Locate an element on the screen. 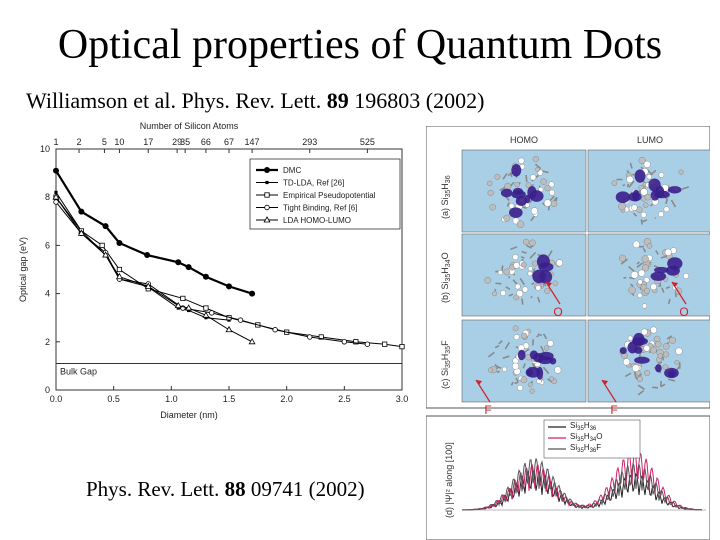  x-tick-label: 2.5 is located at coordinates (344, 399).